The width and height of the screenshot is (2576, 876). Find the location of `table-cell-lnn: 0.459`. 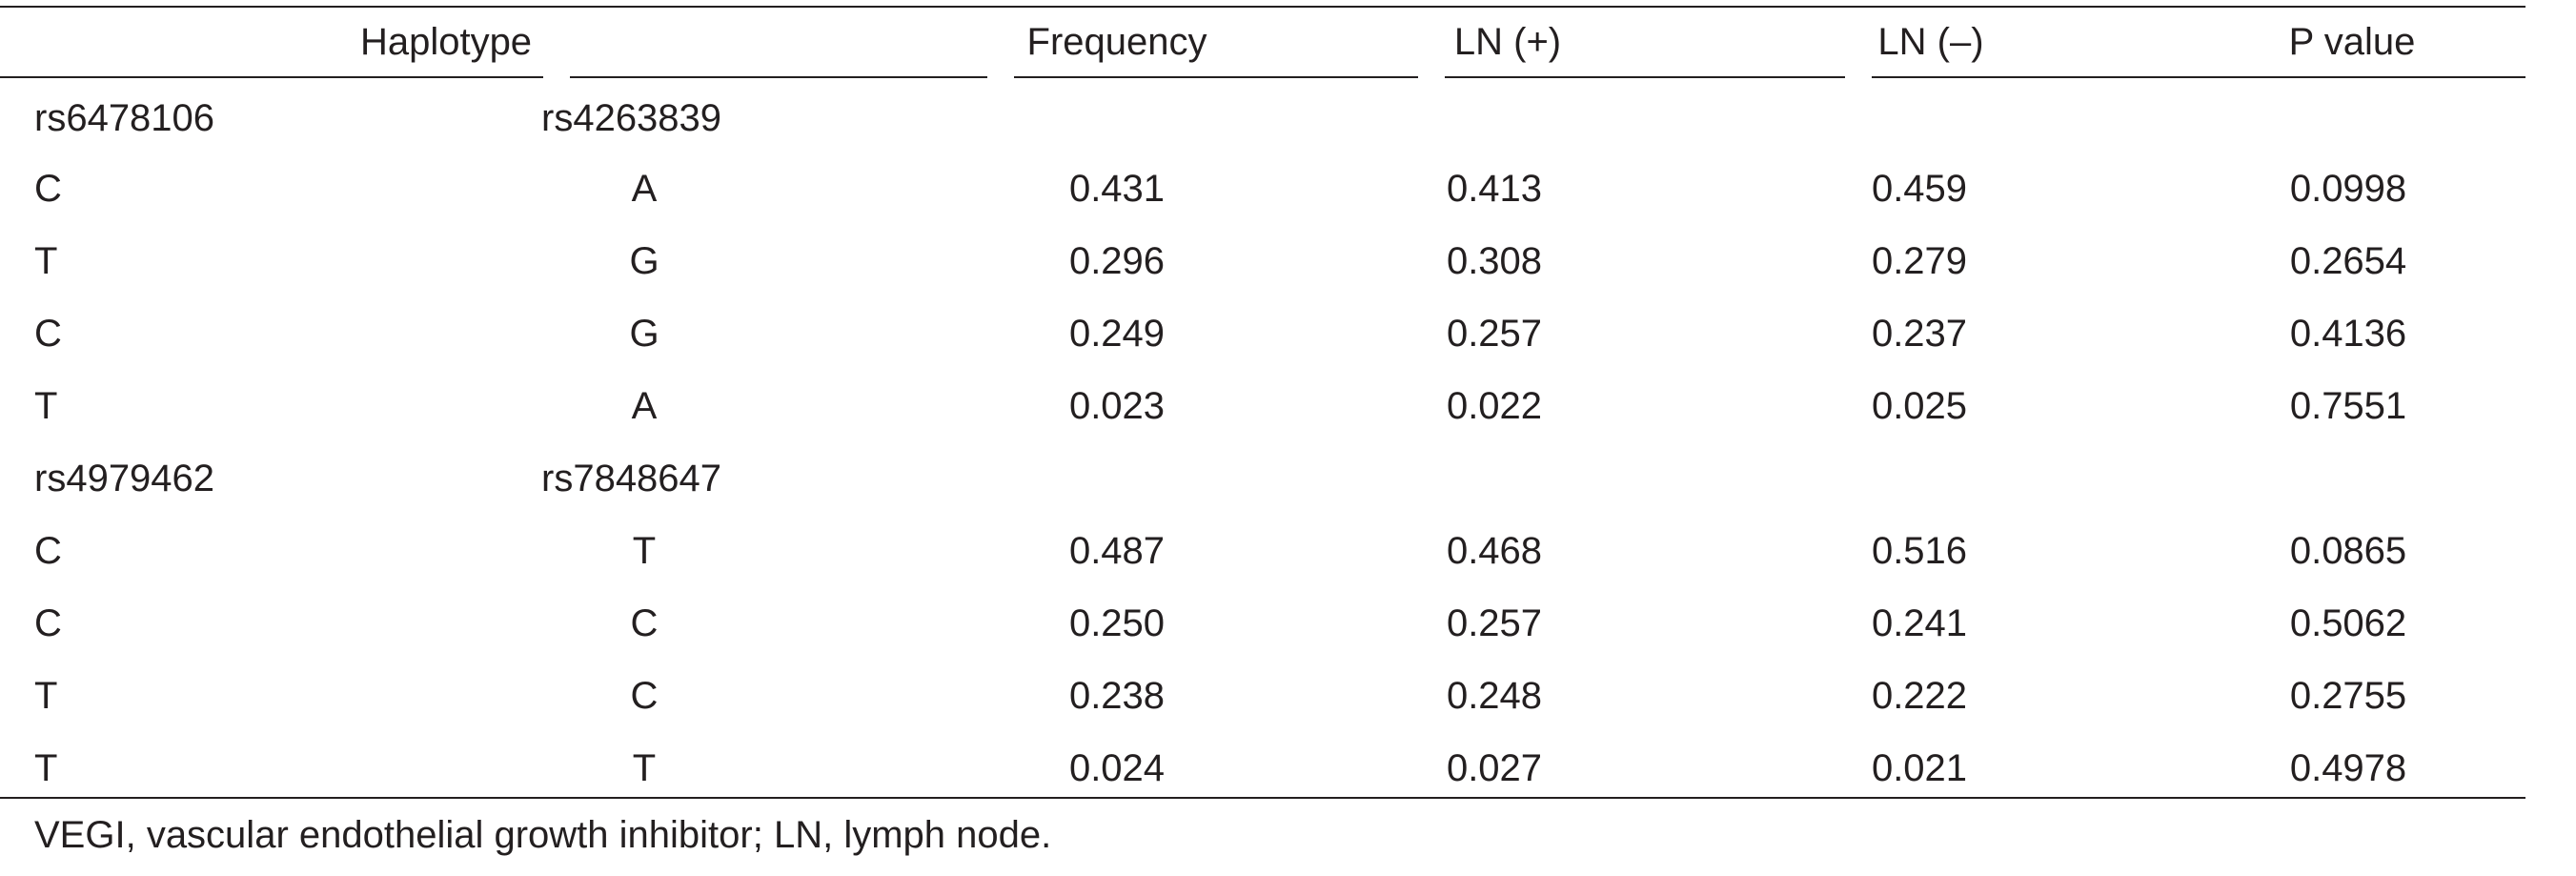

table-cell-lnn: 0.459 is located at coordinates (1919, 189).